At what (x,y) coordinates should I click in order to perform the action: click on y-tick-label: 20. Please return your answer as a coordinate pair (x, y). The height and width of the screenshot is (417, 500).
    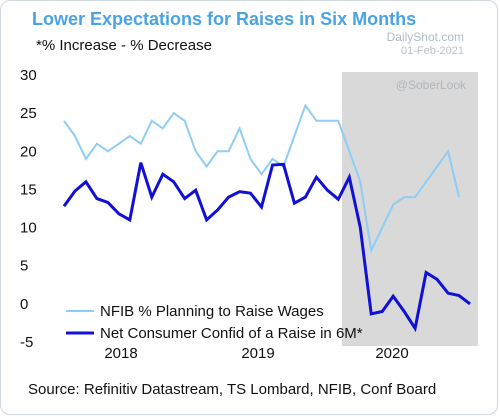
    Looking at the image, I should click on (28, 151).